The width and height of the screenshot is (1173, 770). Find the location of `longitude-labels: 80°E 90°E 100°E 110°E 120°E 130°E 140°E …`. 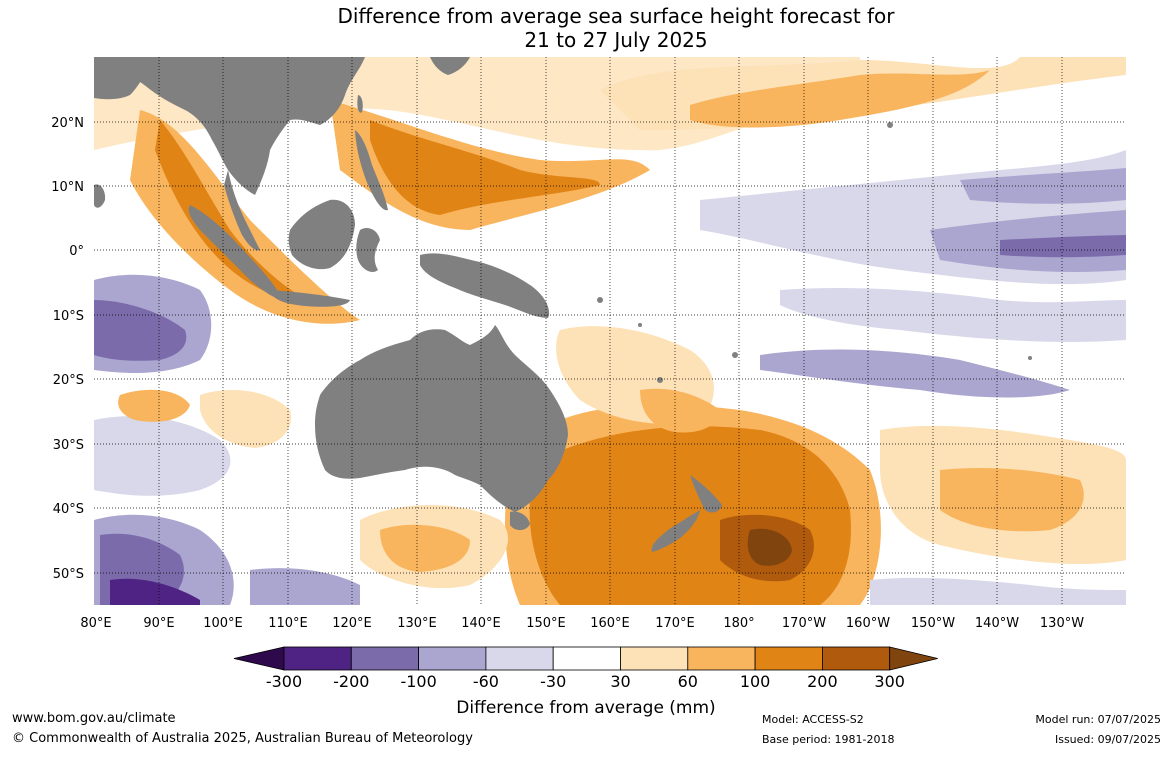

longitude-labels: 80°E 90°E 100°E 110°E 120°E 130°E 140°E … is located at coordinates (582, 623).